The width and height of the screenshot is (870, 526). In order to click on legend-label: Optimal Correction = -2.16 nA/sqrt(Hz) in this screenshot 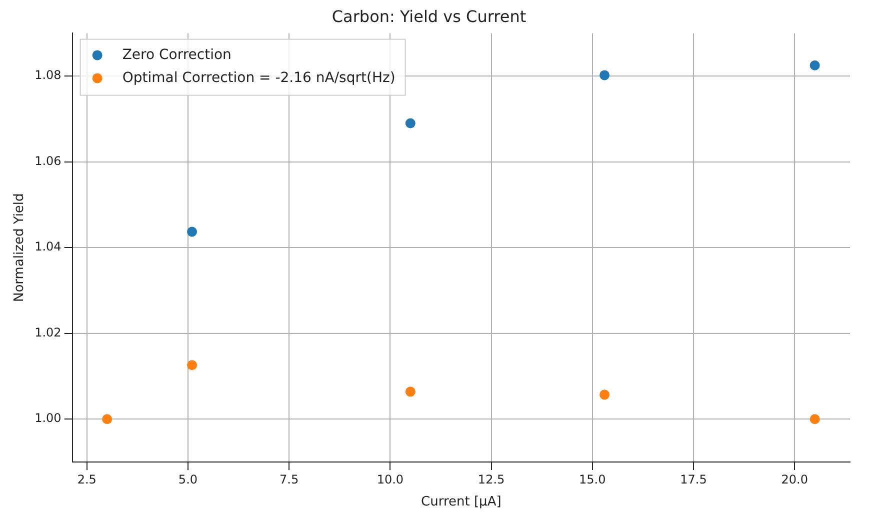, I will do `click(259, 78)`.